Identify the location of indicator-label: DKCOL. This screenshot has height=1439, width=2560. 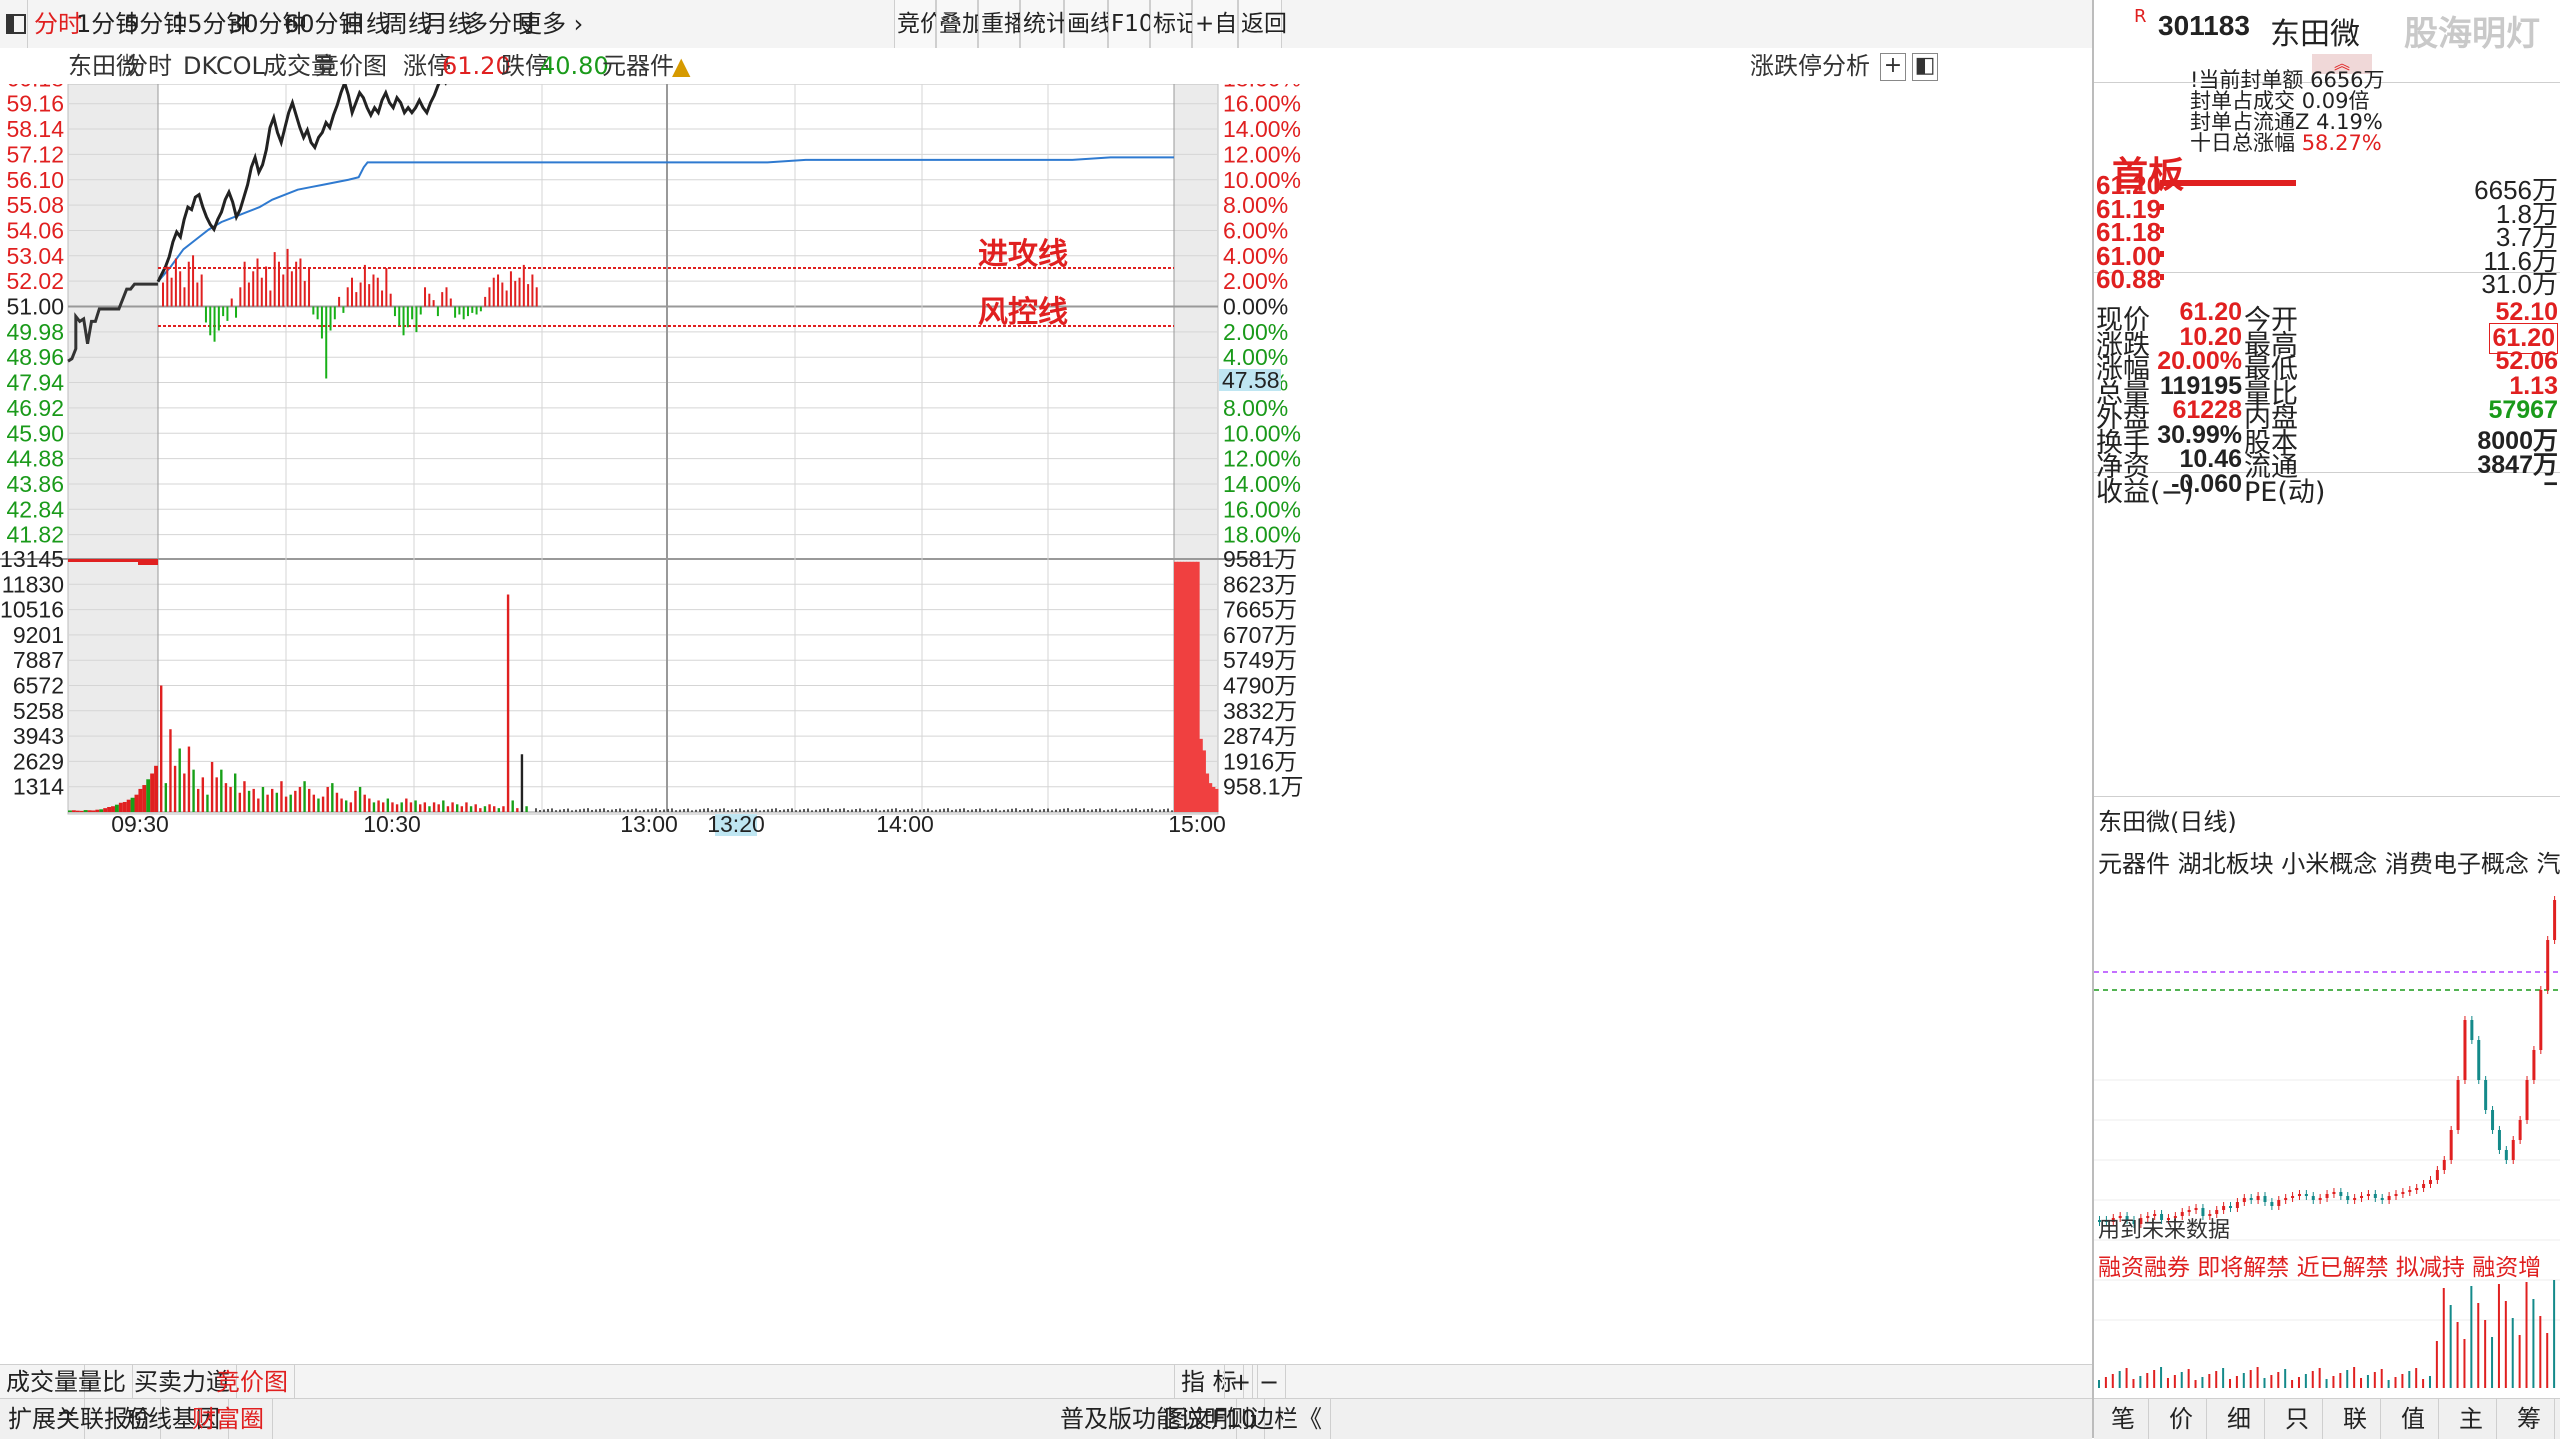
(224, 66).